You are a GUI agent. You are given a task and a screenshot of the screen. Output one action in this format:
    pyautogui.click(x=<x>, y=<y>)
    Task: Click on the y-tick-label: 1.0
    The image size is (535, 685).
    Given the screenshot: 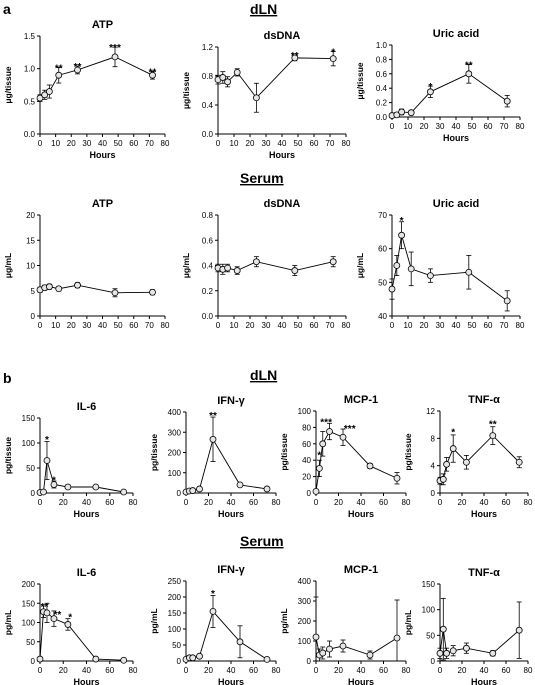 What is the action you would take?
    pyautogui.click(x=30, y=69)
    